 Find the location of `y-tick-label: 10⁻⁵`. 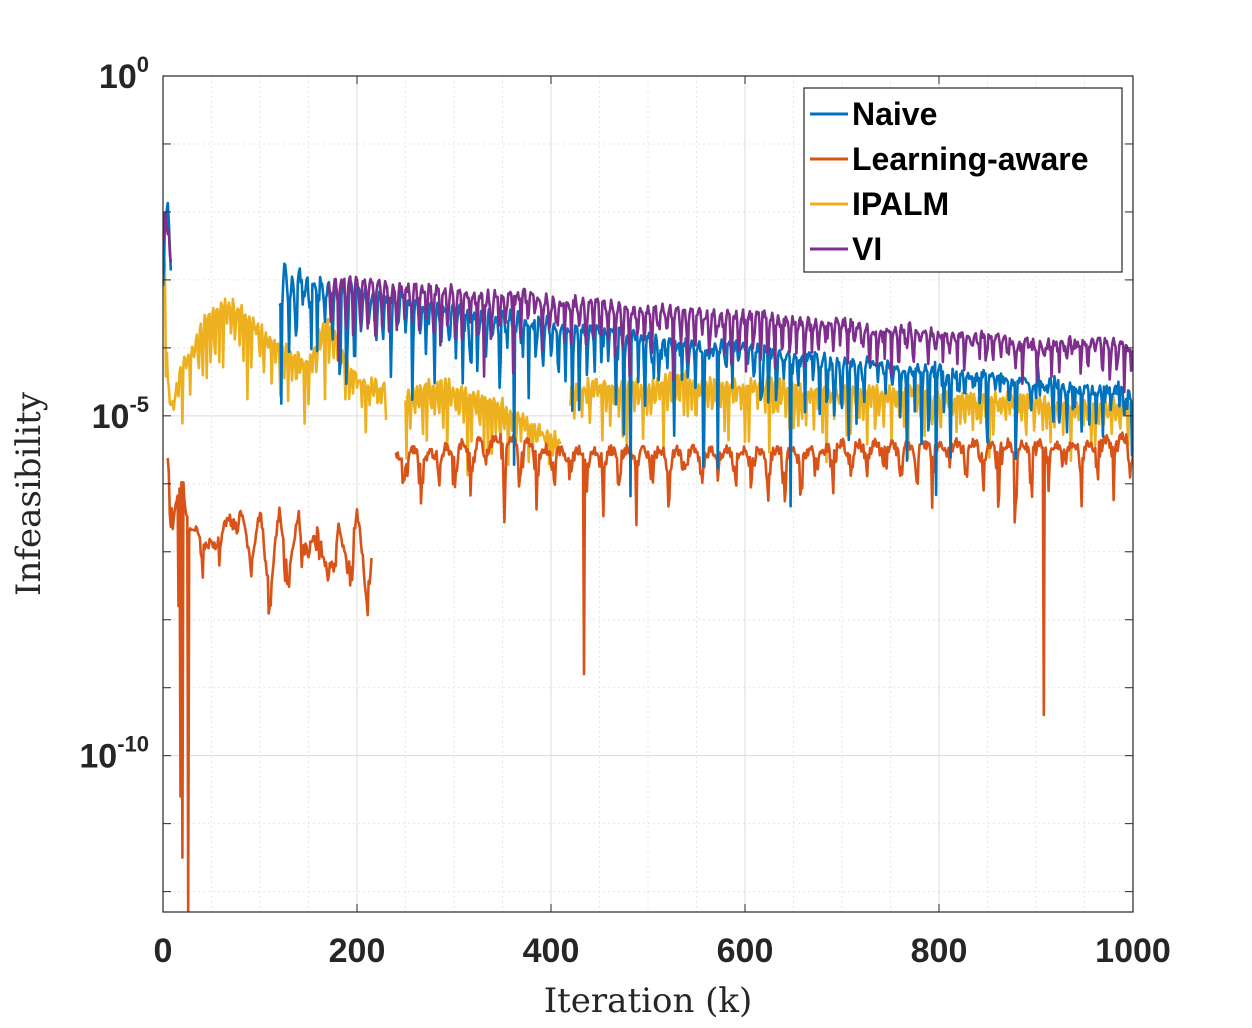

y-tick-label: 10⁻⁵ is located at coordinates (120, 414).